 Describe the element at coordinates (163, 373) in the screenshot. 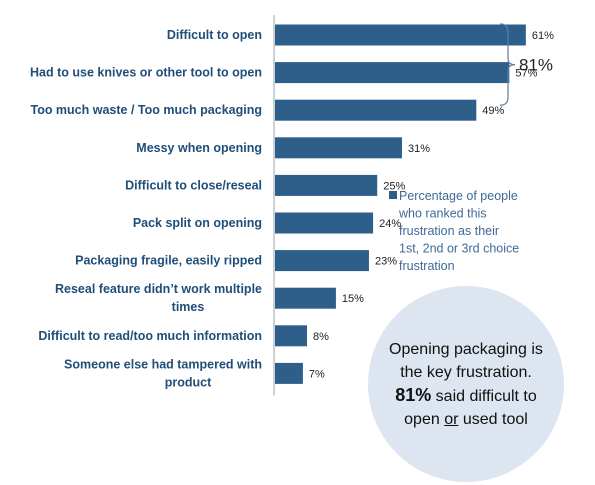

I see `category-label: Someone else had tampered with product` at that location.